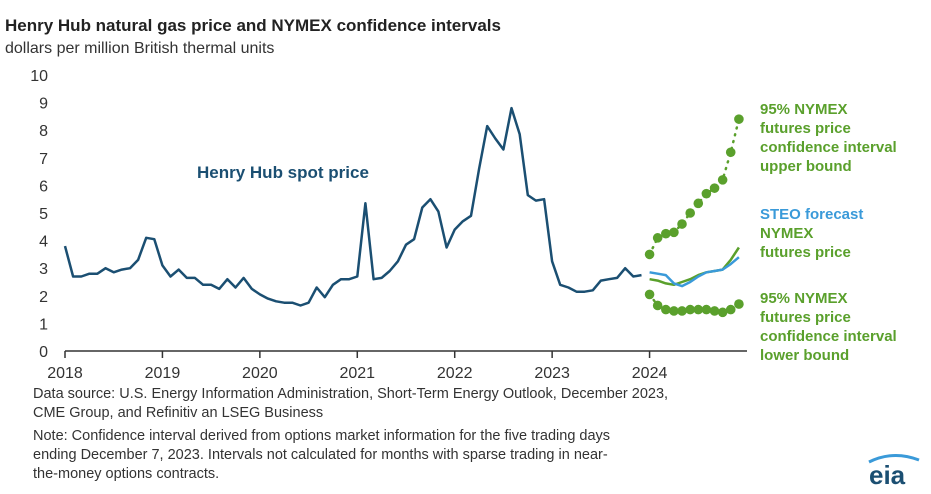 The height and width of the screenshot is (494, 931). I want to click on spot-price-label: Henry Hub spot price, so click(283, 172).